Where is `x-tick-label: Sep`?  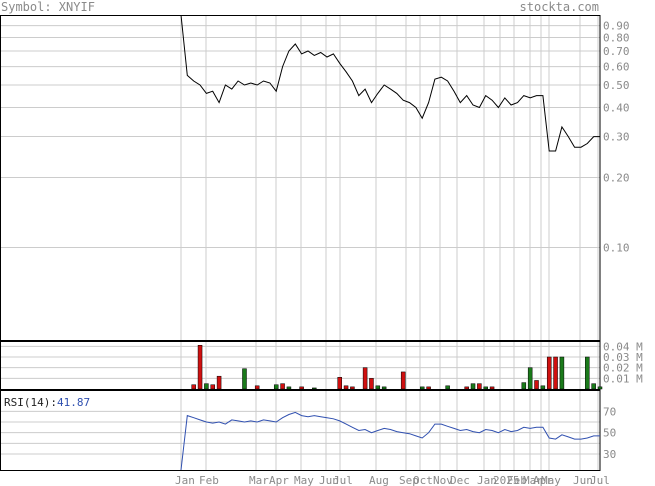
x-tick-label: Sep is located at coordinates (409, 480).